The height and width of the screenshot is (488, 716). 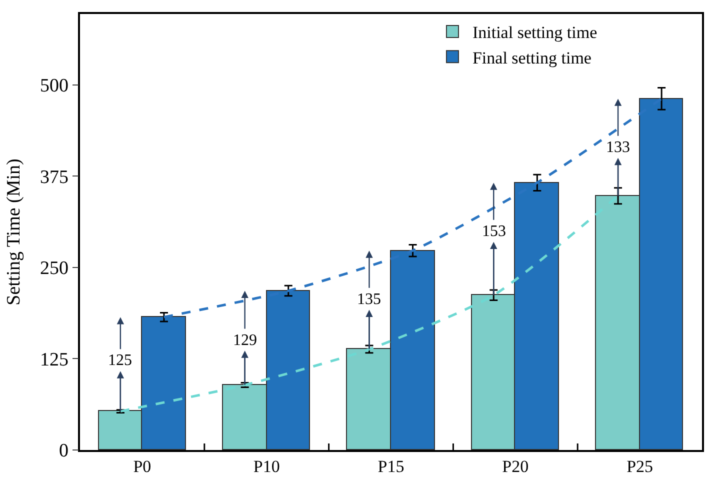 I want to click on legend-label: Final setting time, so click(x=532, y=58).